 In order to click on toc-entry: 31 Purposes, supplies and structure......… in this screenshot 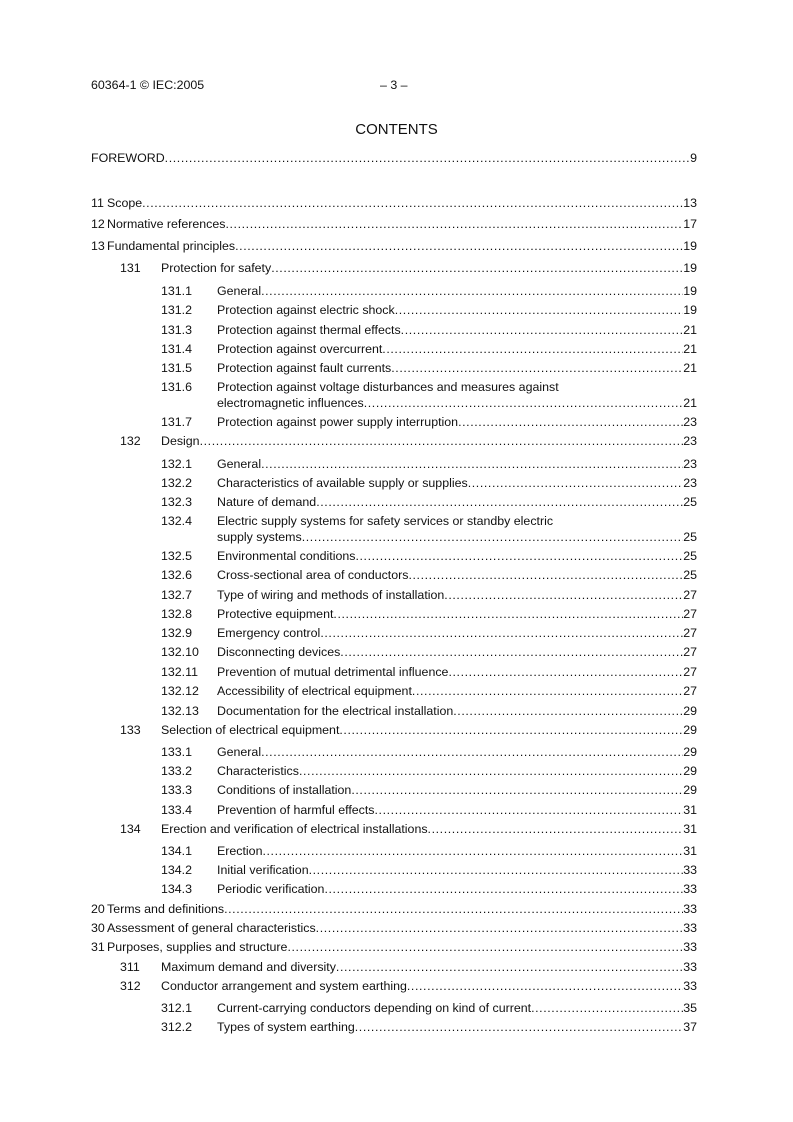, I will do `click(396, 947)`.